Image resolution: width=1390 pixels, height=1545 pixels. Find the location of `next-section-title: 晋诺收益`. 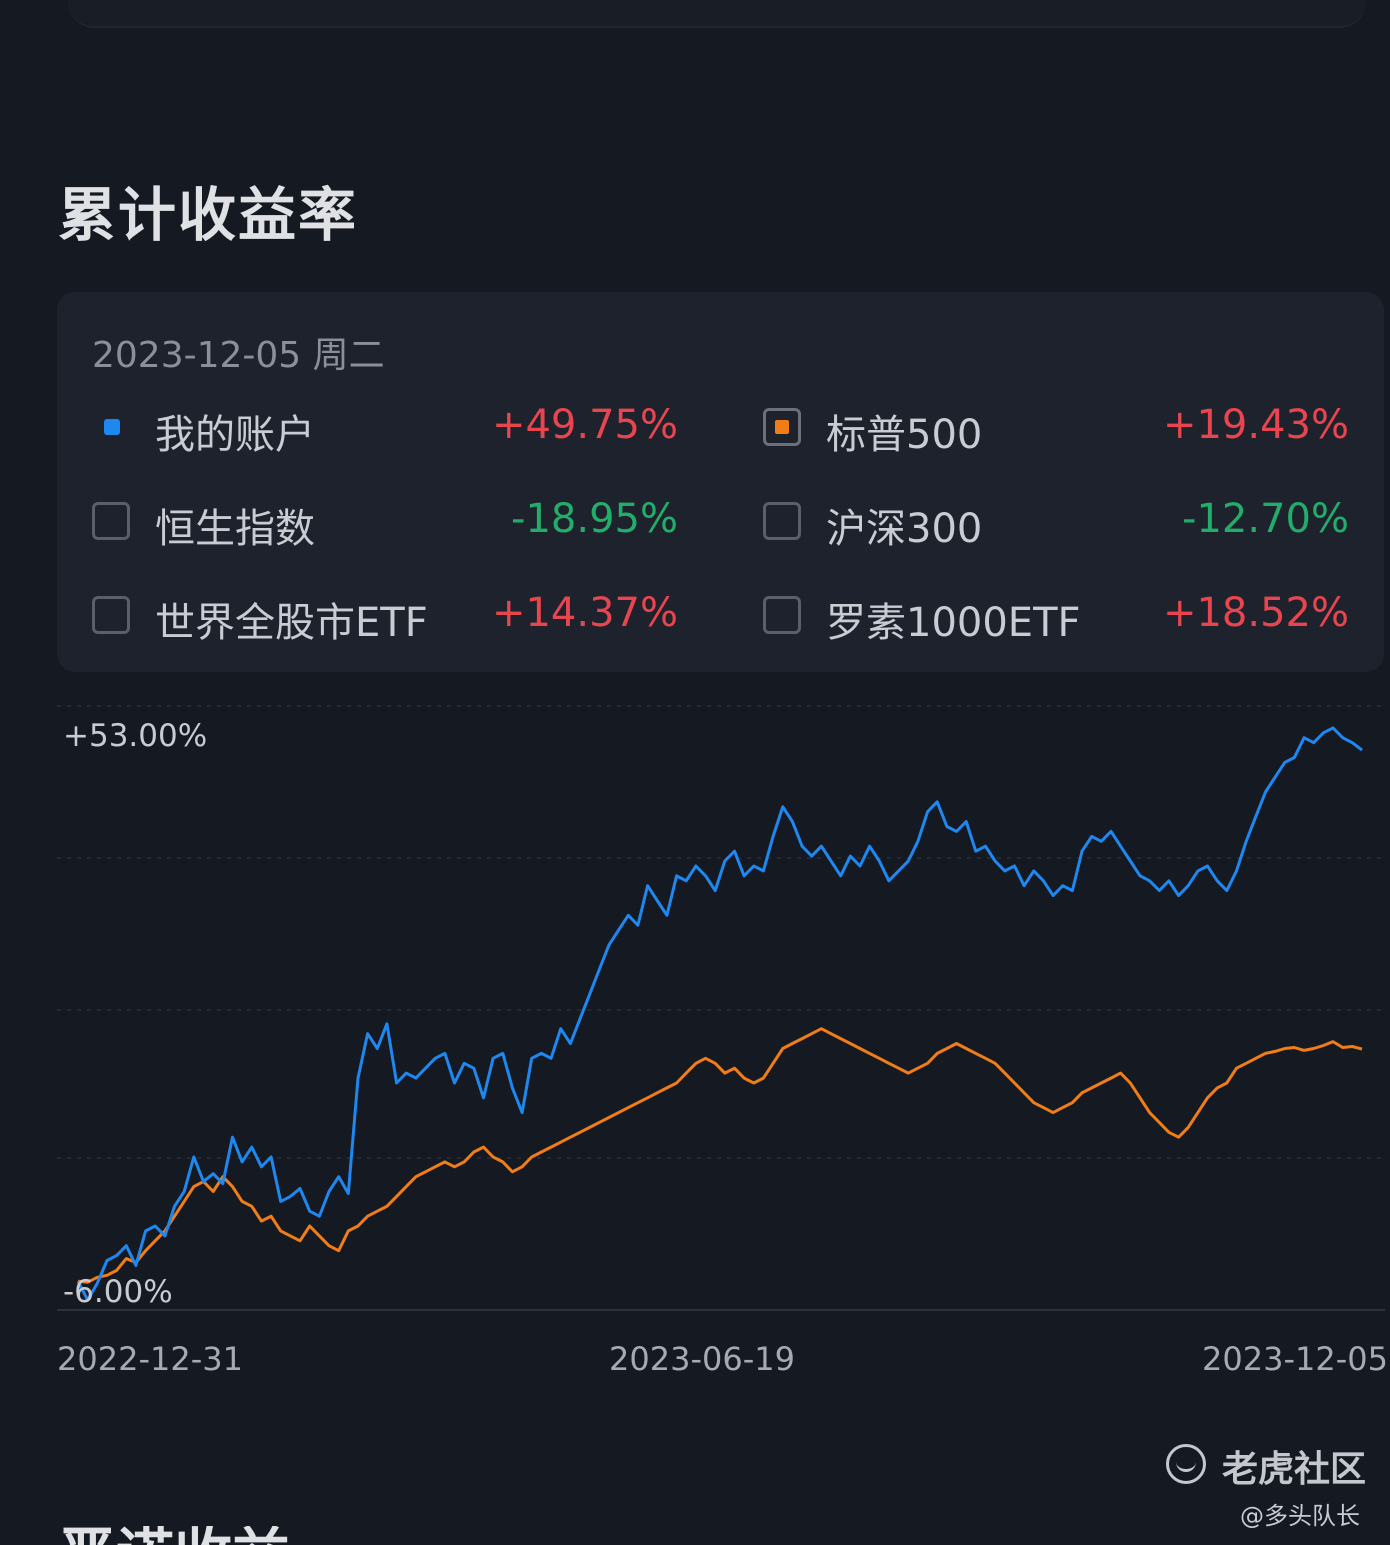

next-section-title: 晋诺收益 is located at coordinates (208, 1535).